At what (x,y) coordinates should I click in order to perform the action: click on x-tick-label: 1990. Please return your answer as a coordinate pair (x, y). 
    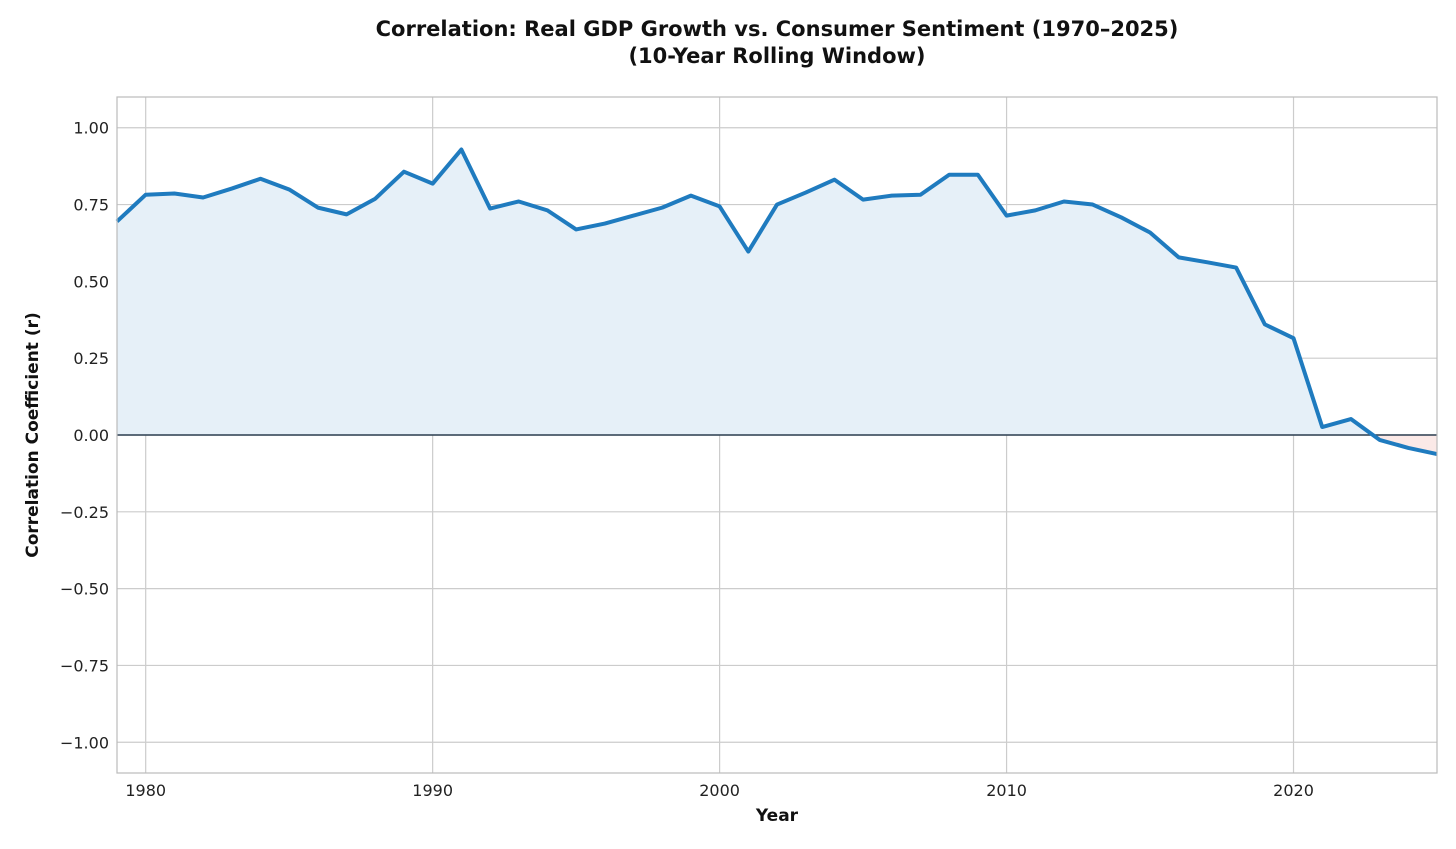
    Looking at the image, I should click on (432, 790).